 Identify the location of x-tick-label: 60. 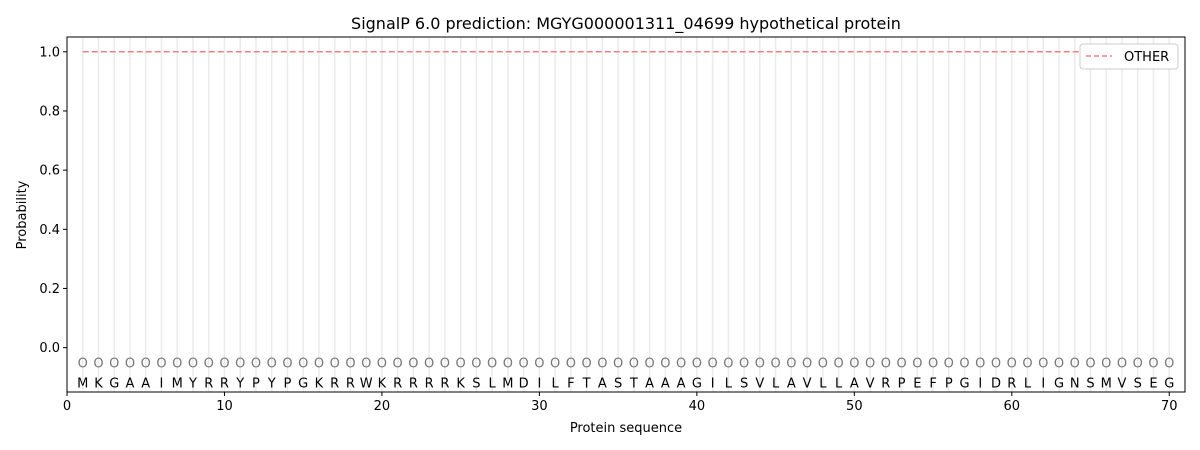
(1012, 406).